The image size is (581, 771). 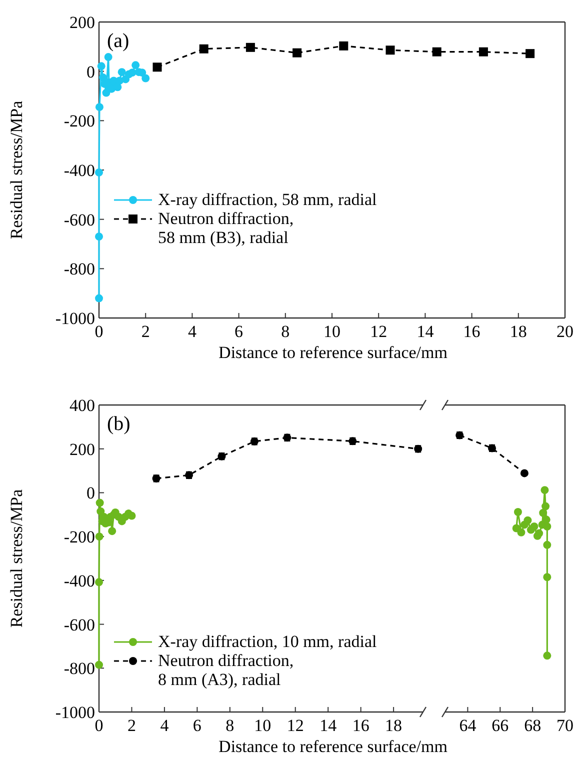 What do you see at coordinates (565, 725) in the screenshot?
I see `x-tick-label: 70` at bounding box center [565, 725].